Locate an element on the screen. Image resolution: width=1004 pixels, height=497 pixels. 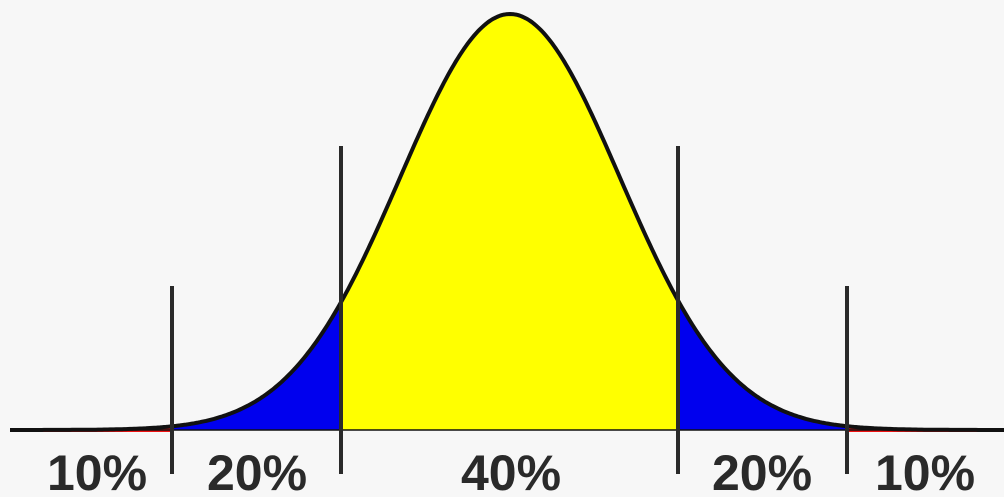
segment-label-left-tail: 10% is located at coordinates (97, 471).